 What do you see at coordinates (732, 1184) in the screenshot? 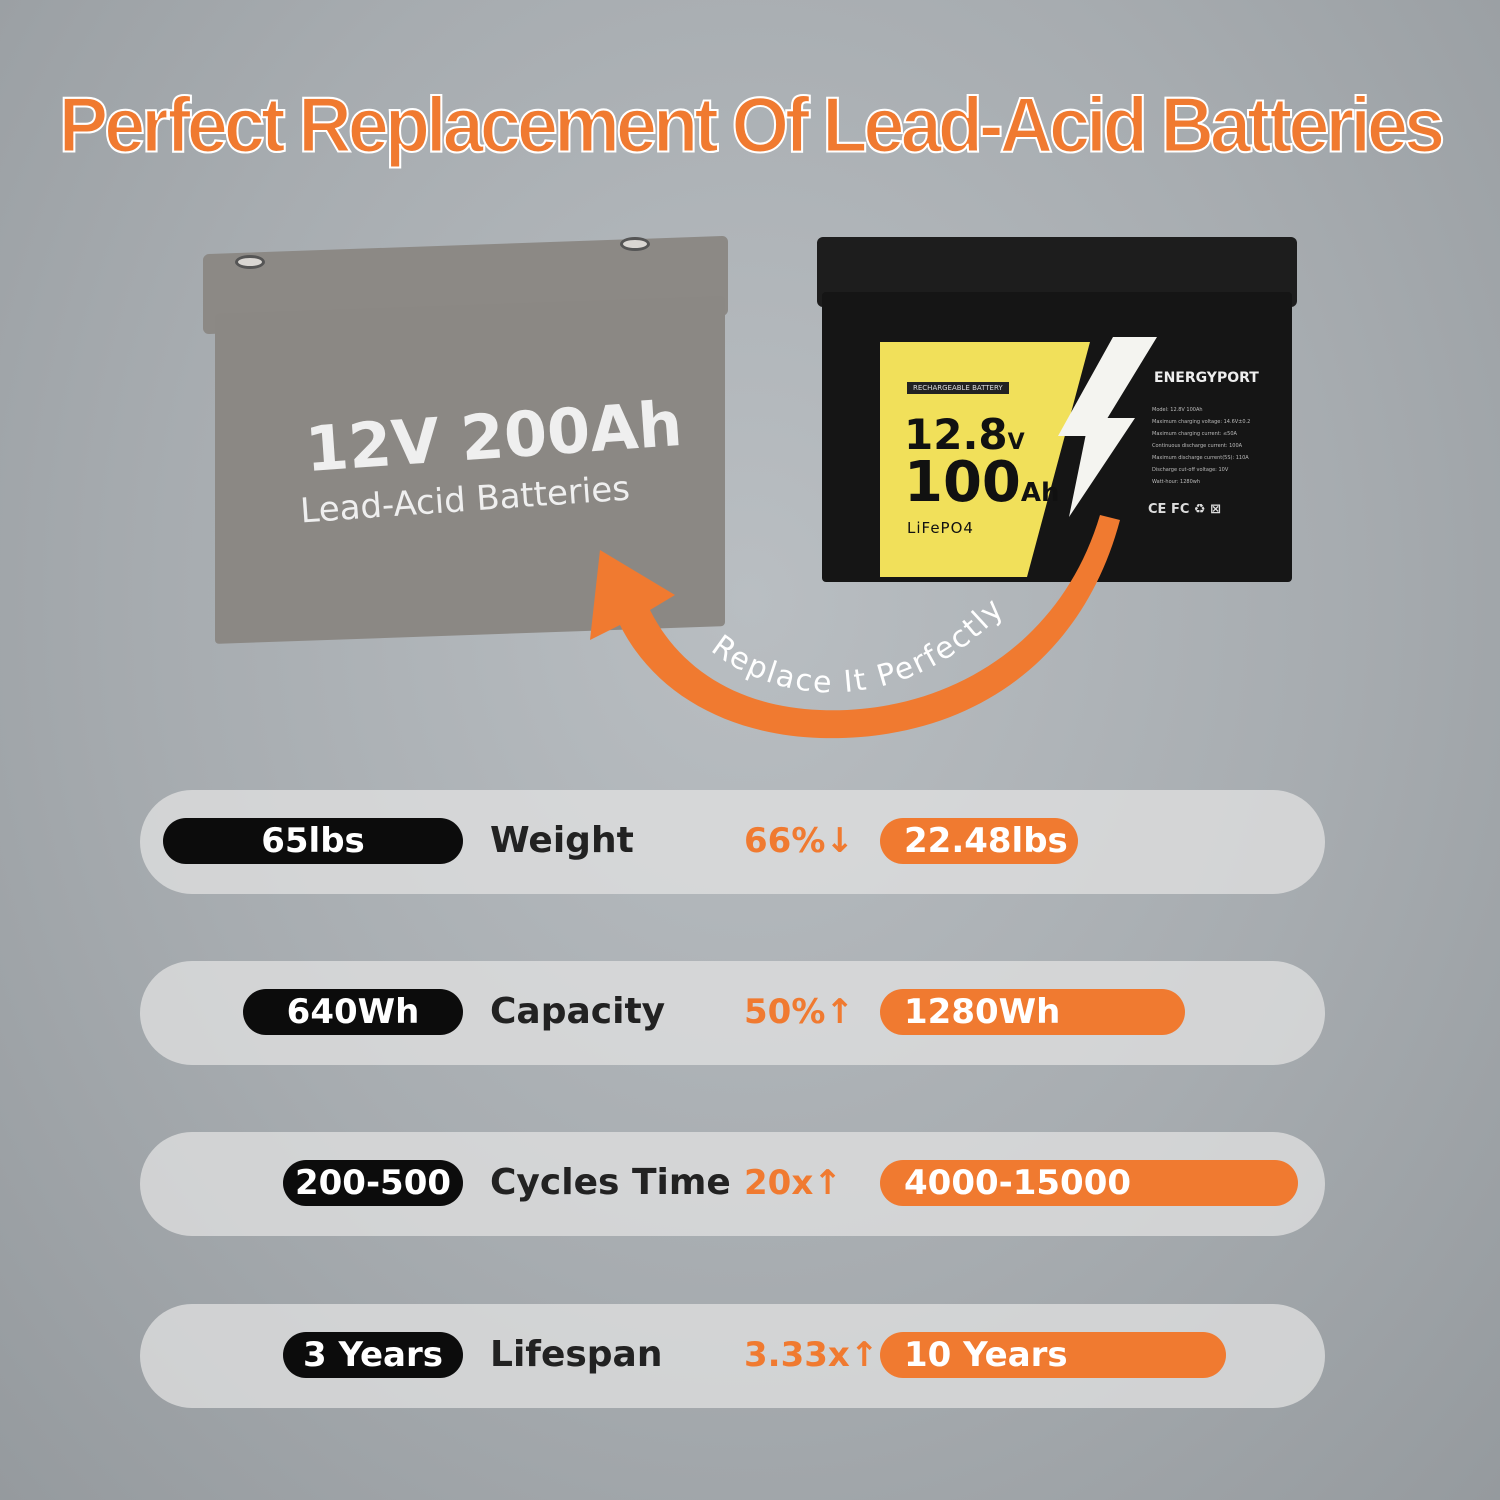
I see `comparison-row-cycles: 200-500 Cycles Time 20x↑ 4000-15000` at bounding box center [732, 1184].